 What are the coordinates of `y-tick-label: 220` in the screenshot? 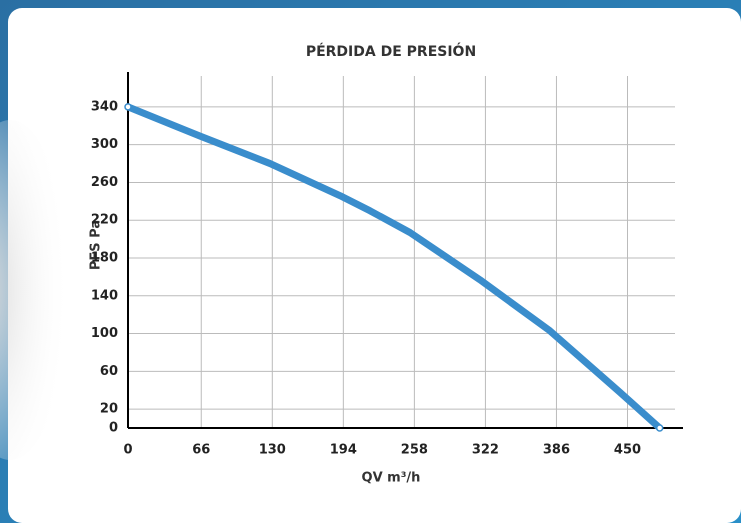 It's located at (104, 220).